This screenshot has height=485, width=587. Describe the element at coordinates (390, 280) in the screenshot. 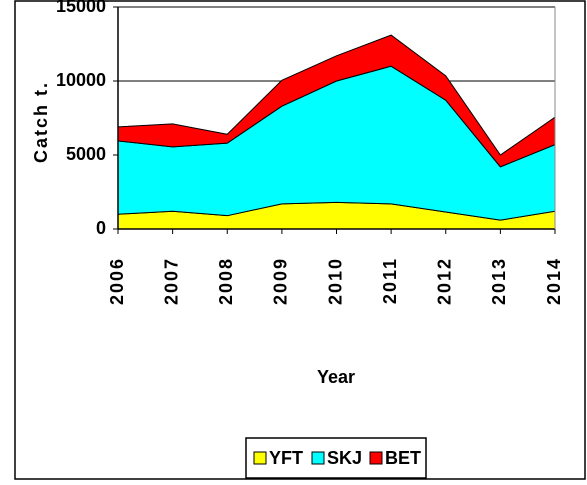

I see `x-tick-label: 2011` at that location.